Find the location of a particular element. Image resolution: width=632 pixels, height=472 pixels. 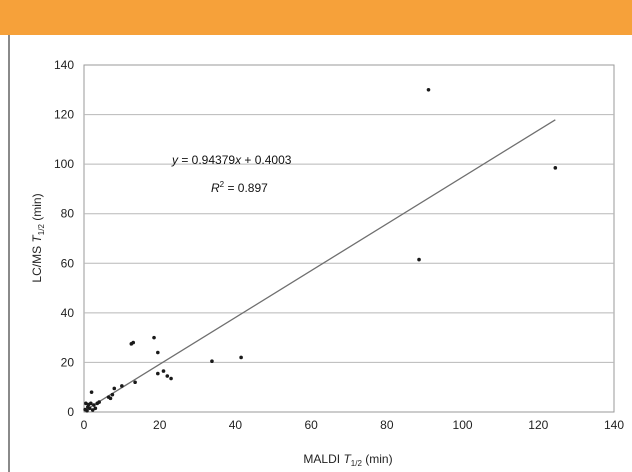

r-squared-label: R2 = 0.897 is located at coordinates (239, 187).